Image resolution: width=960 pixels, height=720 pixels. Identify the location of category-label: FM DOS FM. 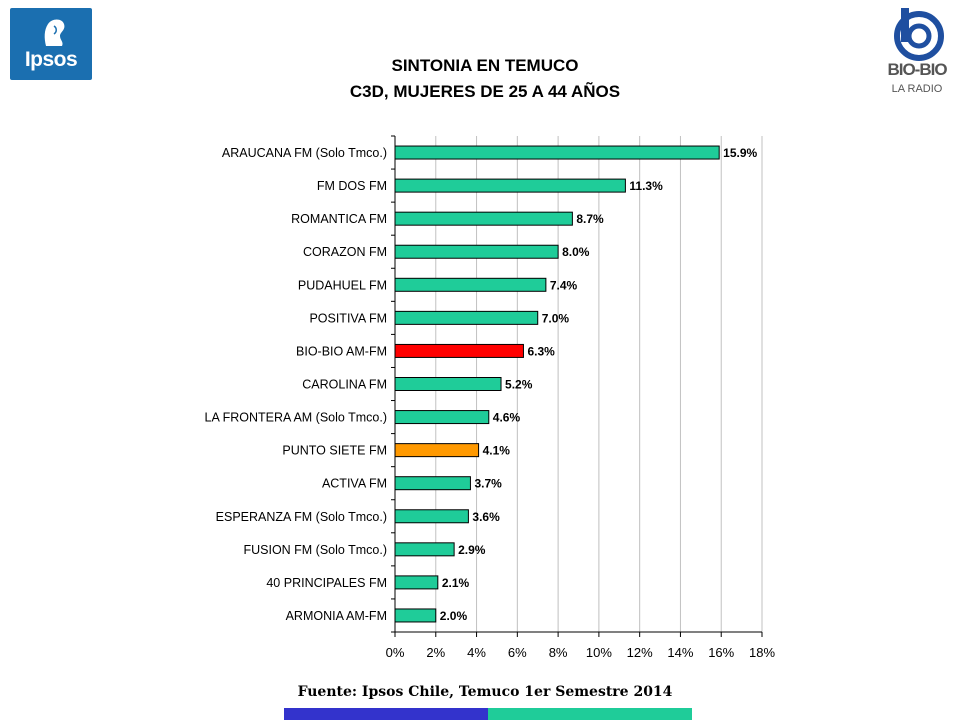
(352, 186).